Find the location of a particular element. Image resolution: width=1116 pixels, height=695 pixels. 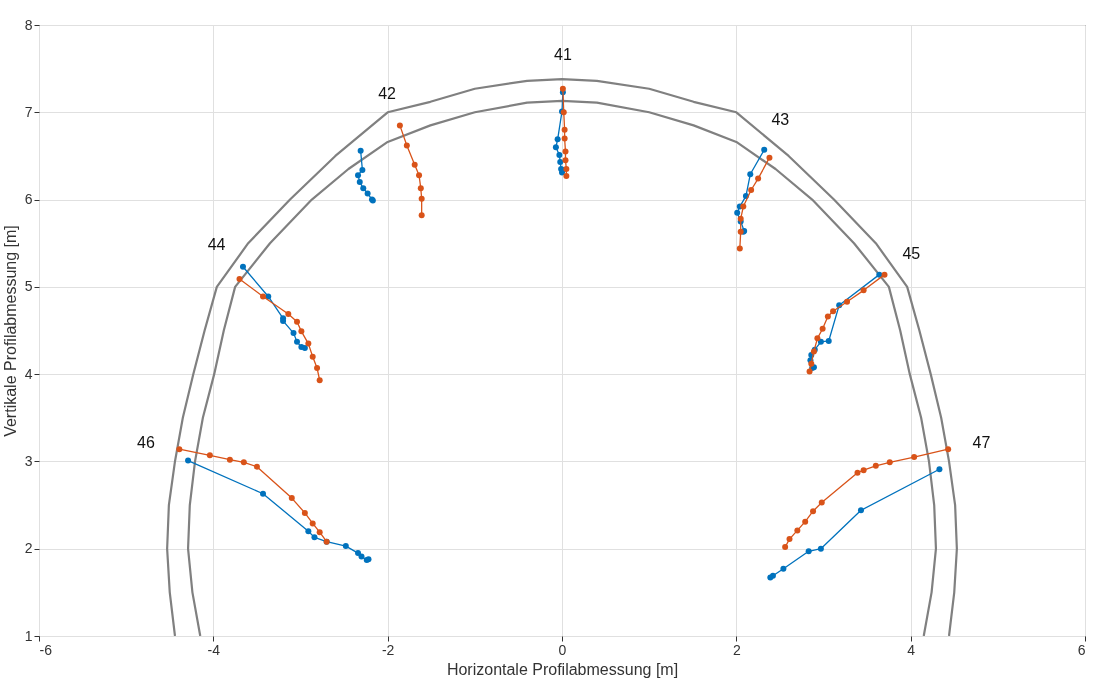

x-tick-label: 6 is located at coordinates (1081, 649).